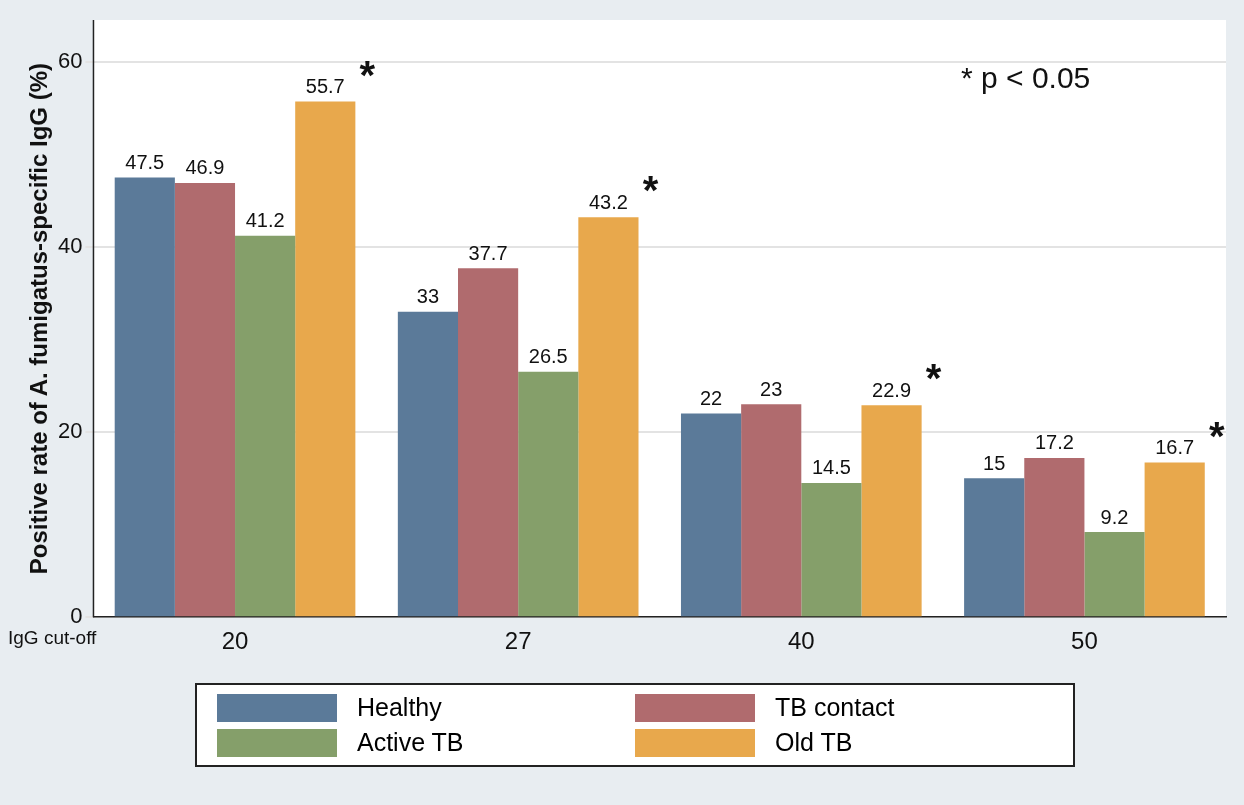 The image size is (1244, 805). I want to click on x-tick-label: 20, so click(235, 641).